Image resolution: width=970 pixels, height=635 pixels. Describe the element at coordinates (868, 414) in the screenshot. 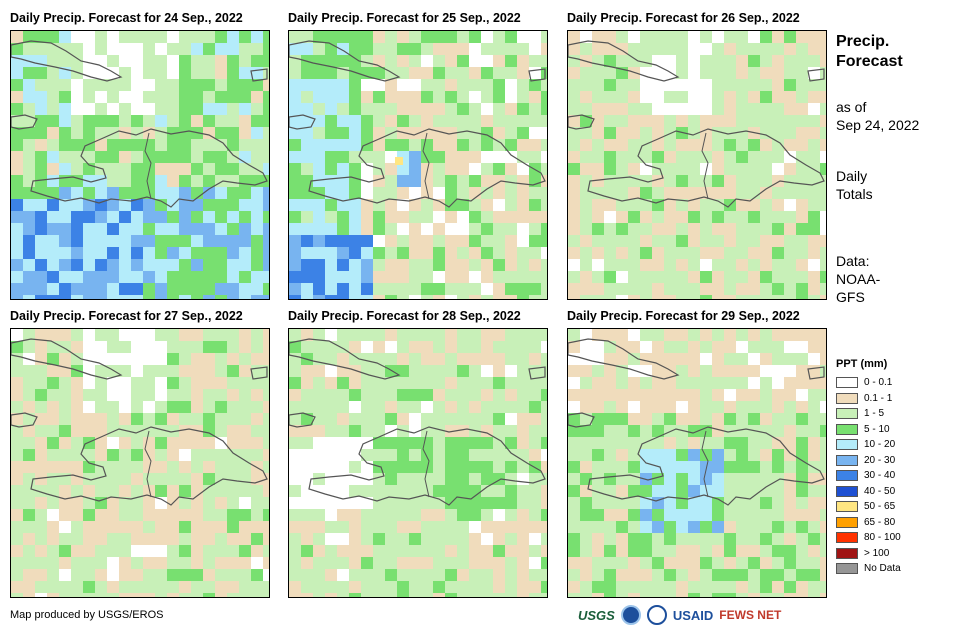

I see `legend-item: 1 - 5` at that location.